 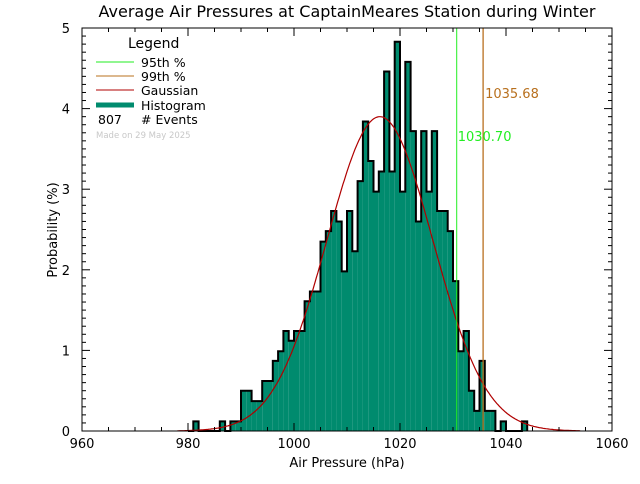 What do you see at coordinates (66, 231) in the screenshot?
I see `y-tick-labels: 0 1 2 3 4 5` at bounding box center [66, 231].